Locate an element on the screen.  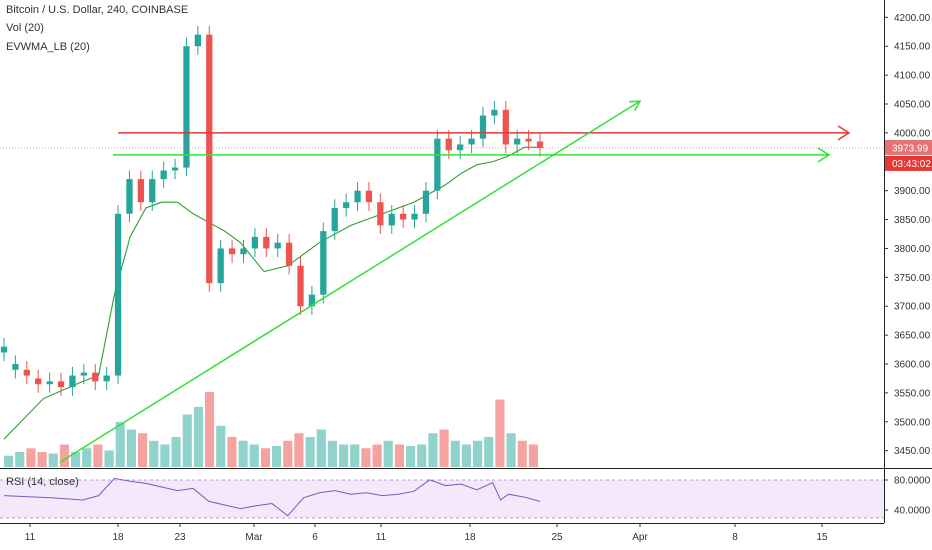
time-tick-label: 23 is located at coordinates (180, 537).